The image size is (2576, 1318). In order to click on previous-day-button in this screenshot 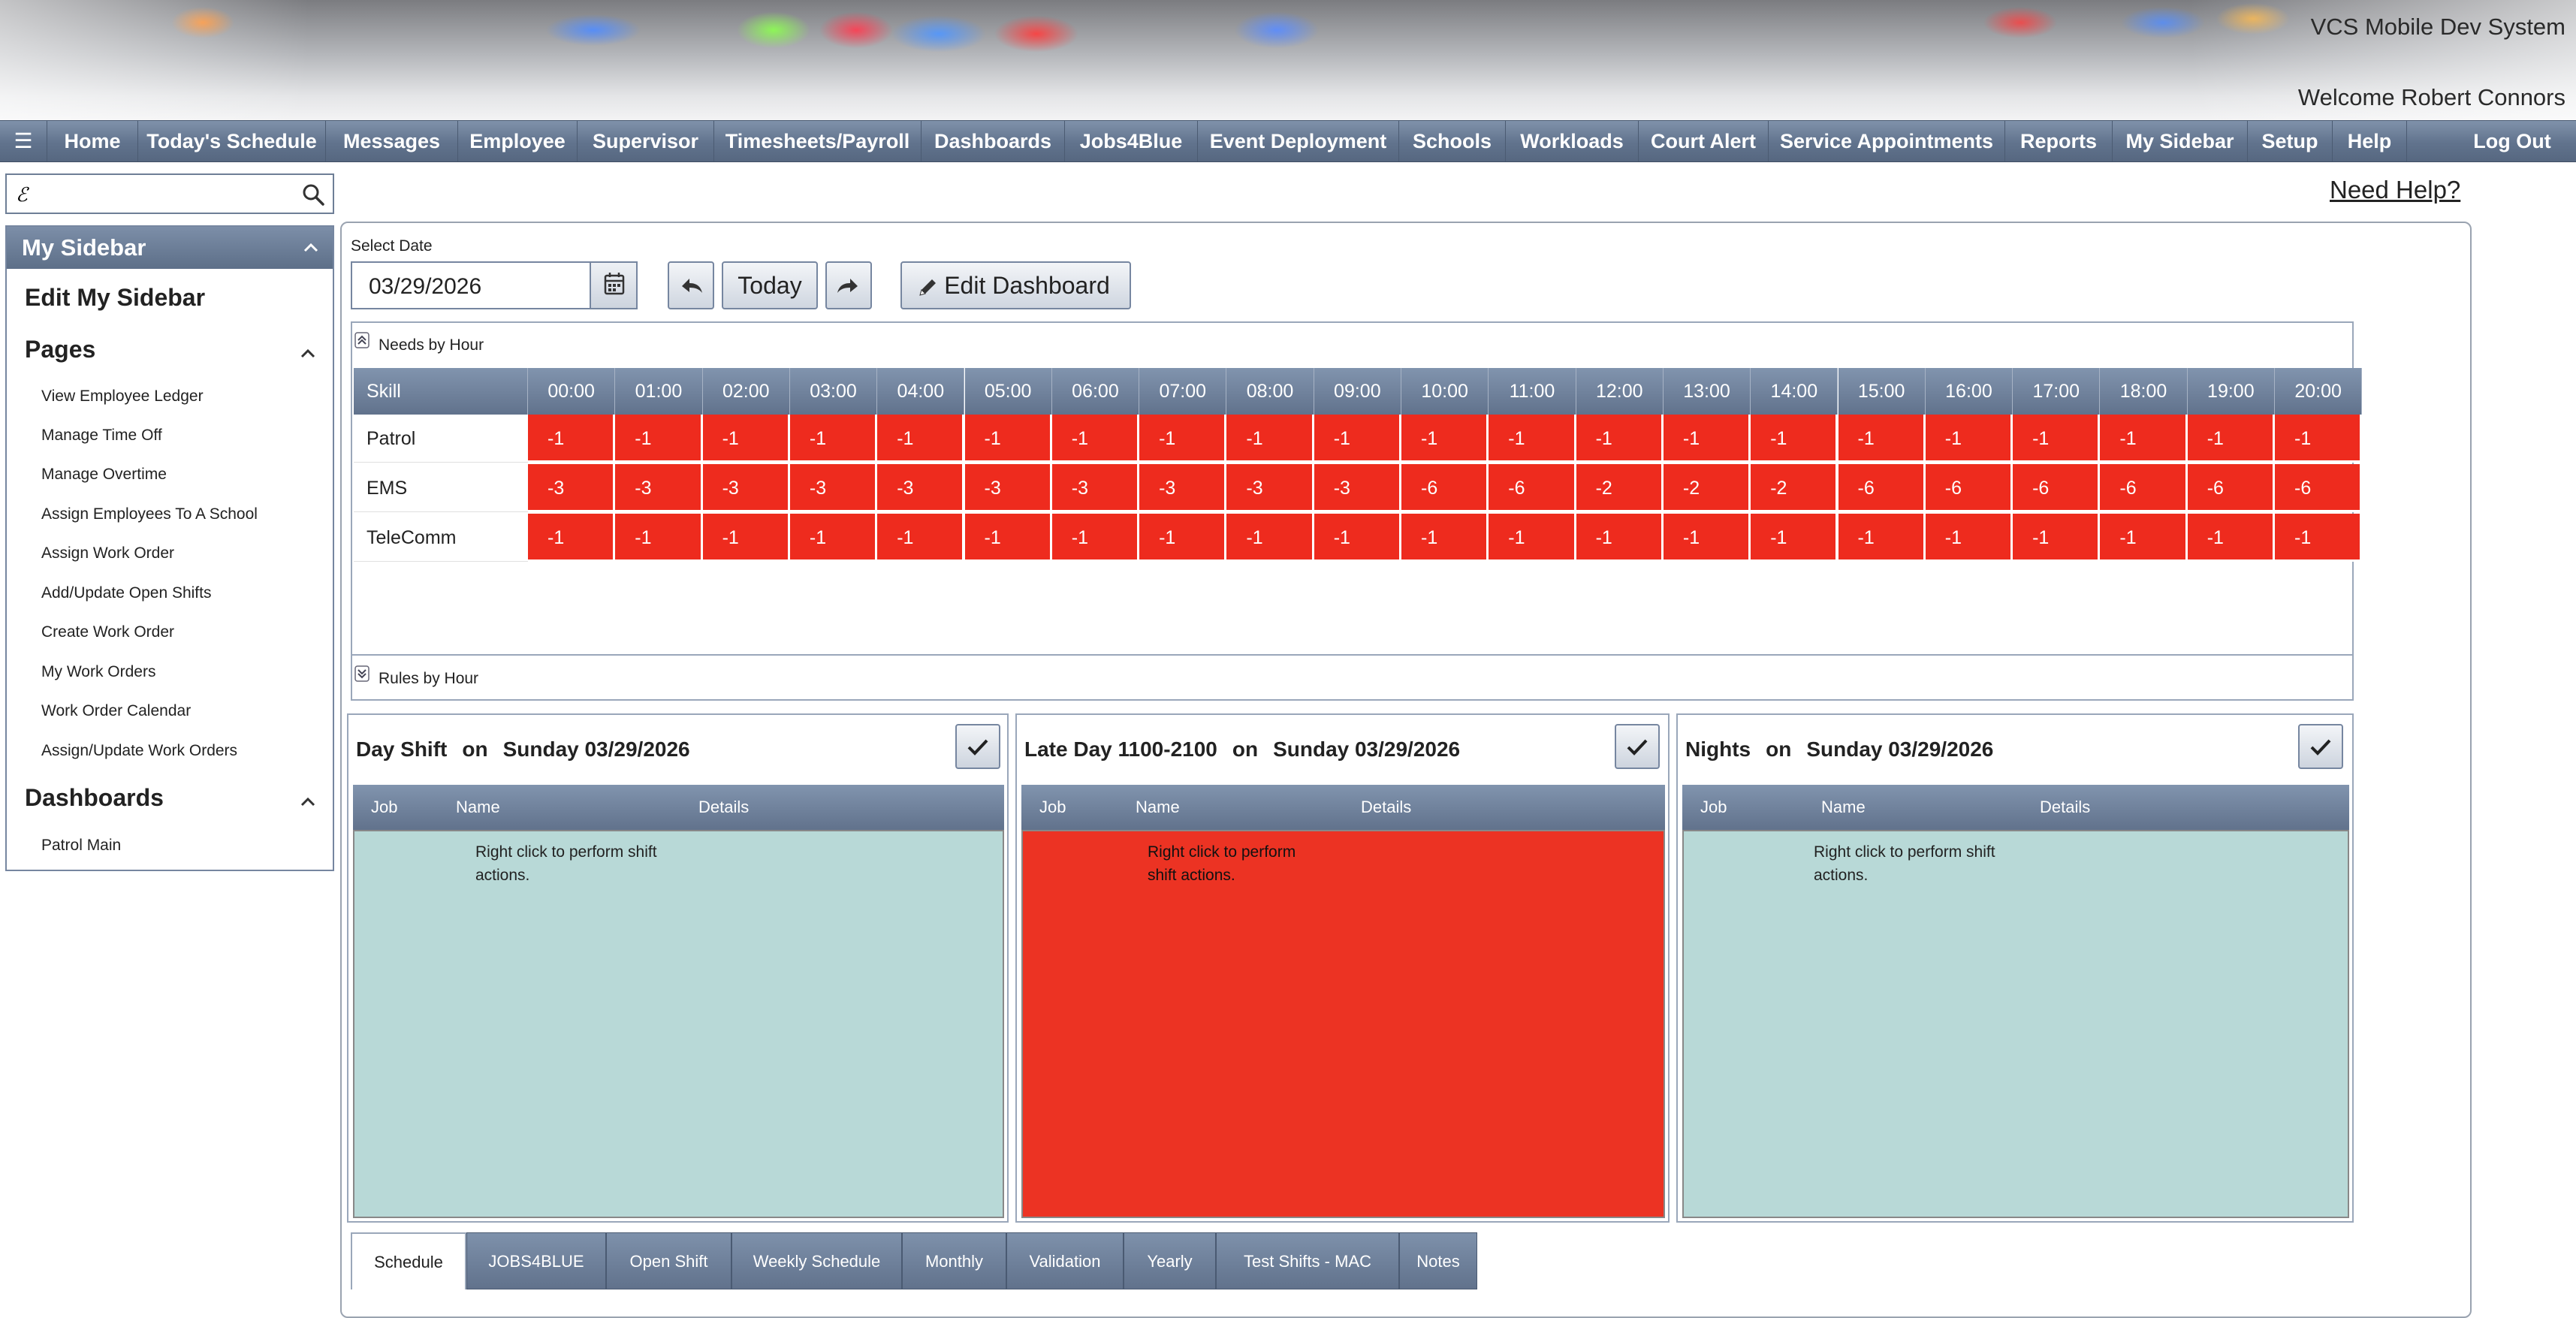, I will do `click(691, 285)`.